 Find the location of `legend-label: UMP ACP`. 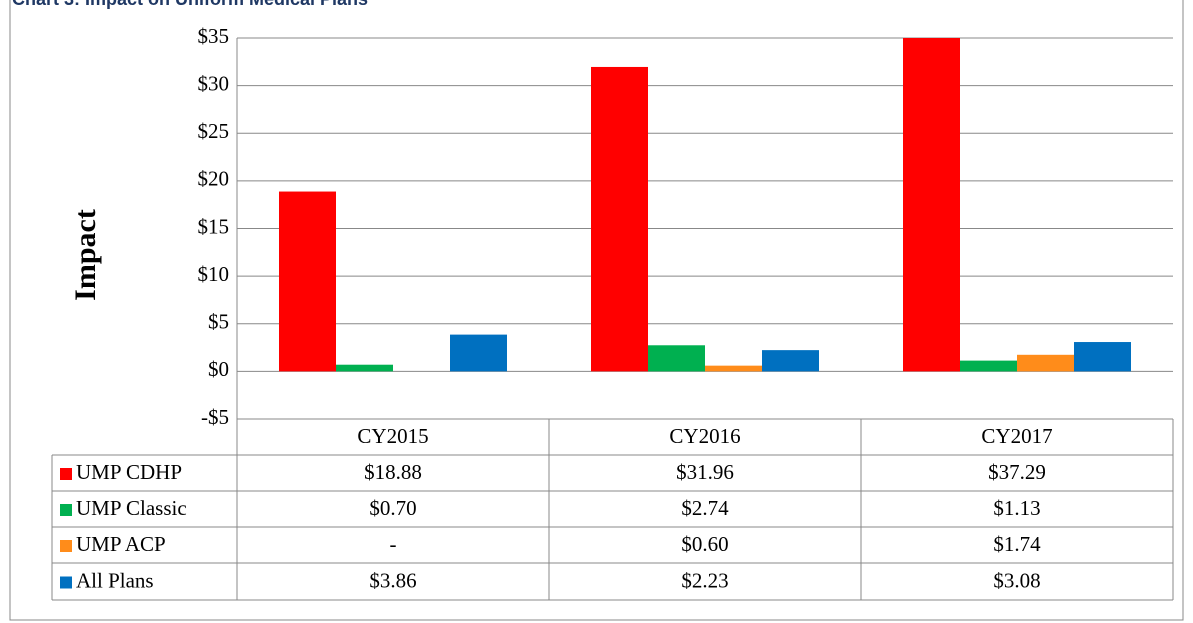

legend-label: UMP ACP is located at coordinates (121, 544).